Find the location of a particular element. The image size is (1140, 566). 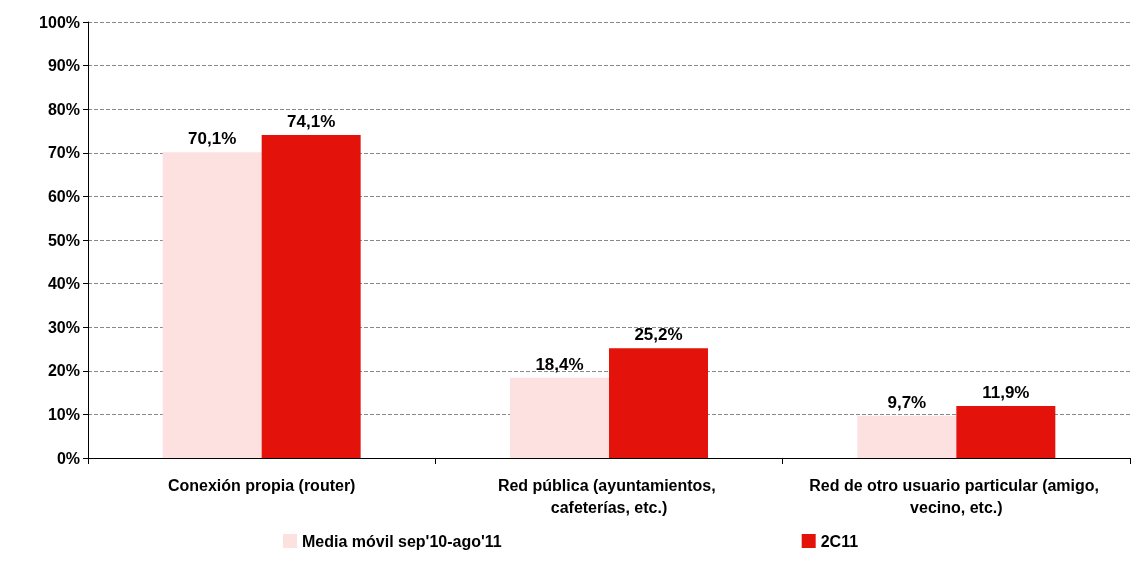

data-label: 11,9% is located at coordinates (1006, 393).